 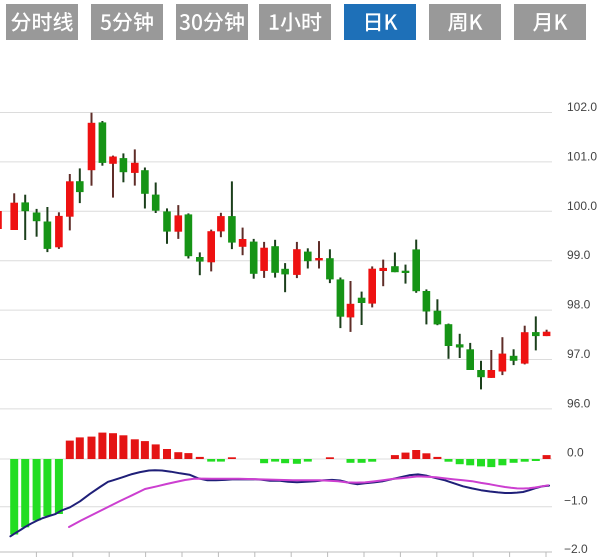 What do you see at coordinates (579, 354) in the screenshot?
I see `svg-text: 97.0` at bounding box center [579, 354].